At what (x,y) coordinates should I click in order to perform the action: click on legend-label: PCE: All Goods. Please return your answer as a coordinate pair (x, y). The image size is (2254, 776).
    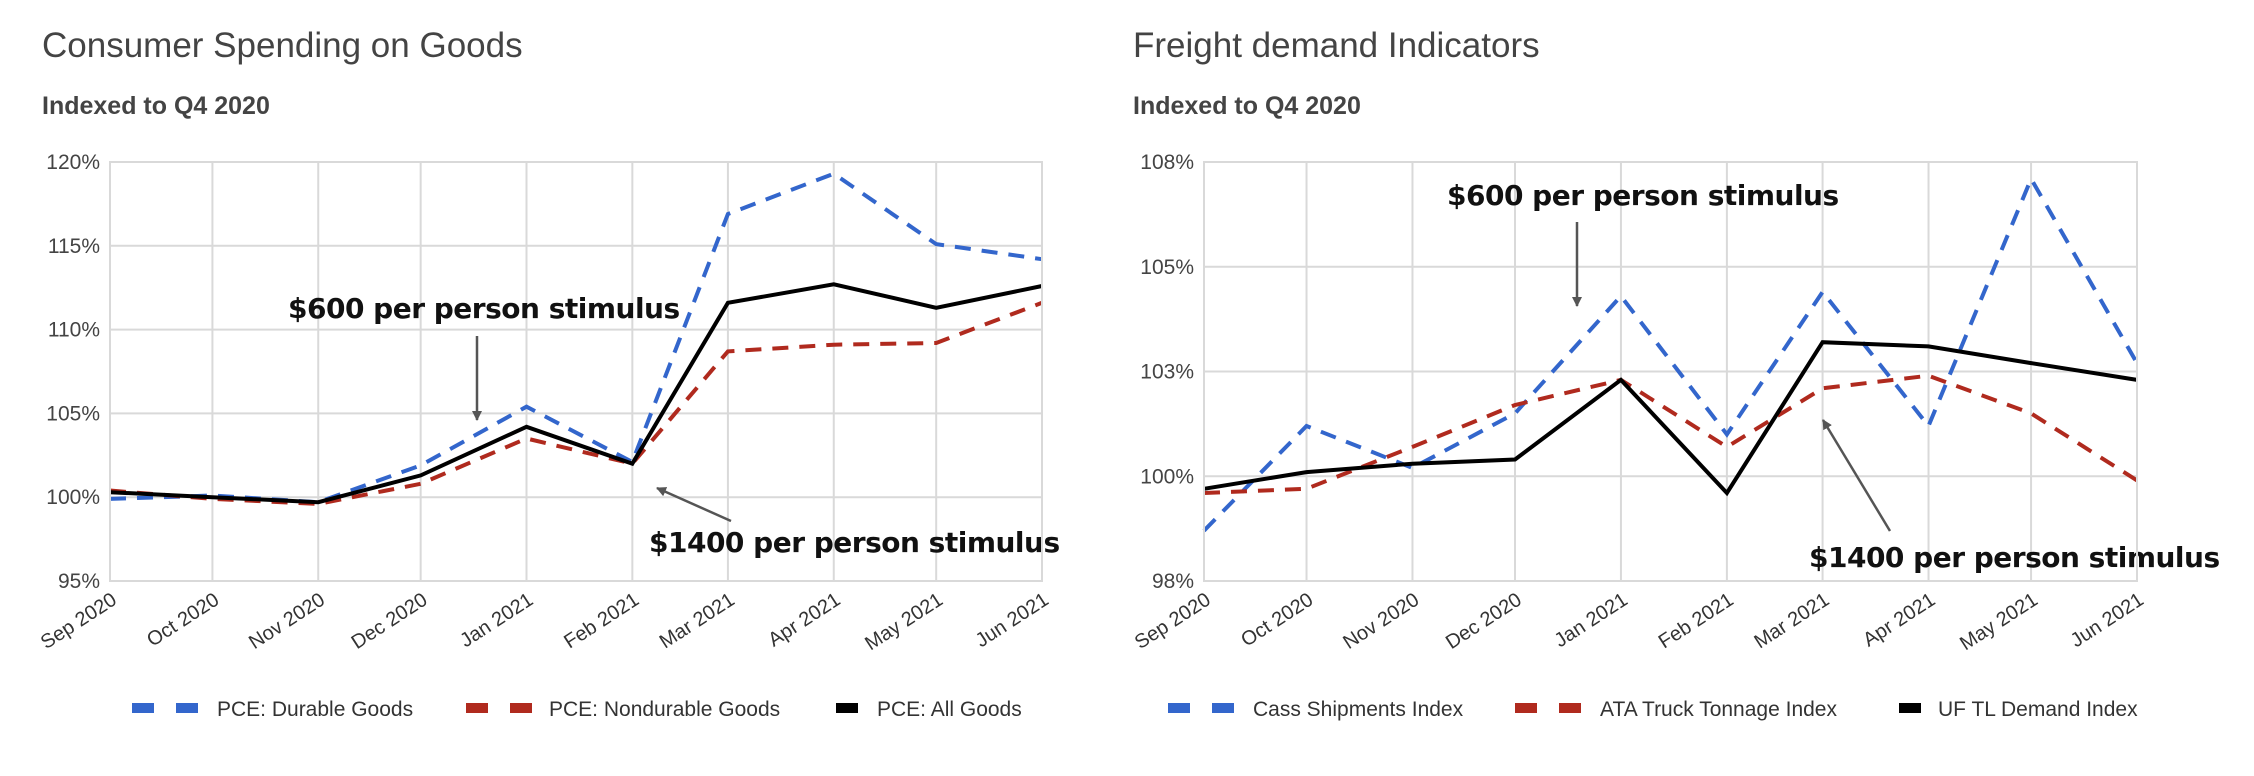
    Looking at the image, I should click on (949, 709).